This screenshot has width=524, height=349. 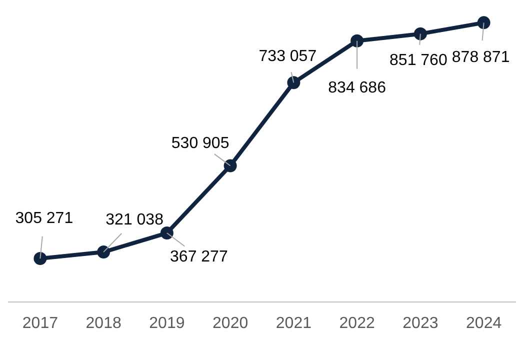 I want to click on x-tick-label: 2021, so click(x=294, y=323).